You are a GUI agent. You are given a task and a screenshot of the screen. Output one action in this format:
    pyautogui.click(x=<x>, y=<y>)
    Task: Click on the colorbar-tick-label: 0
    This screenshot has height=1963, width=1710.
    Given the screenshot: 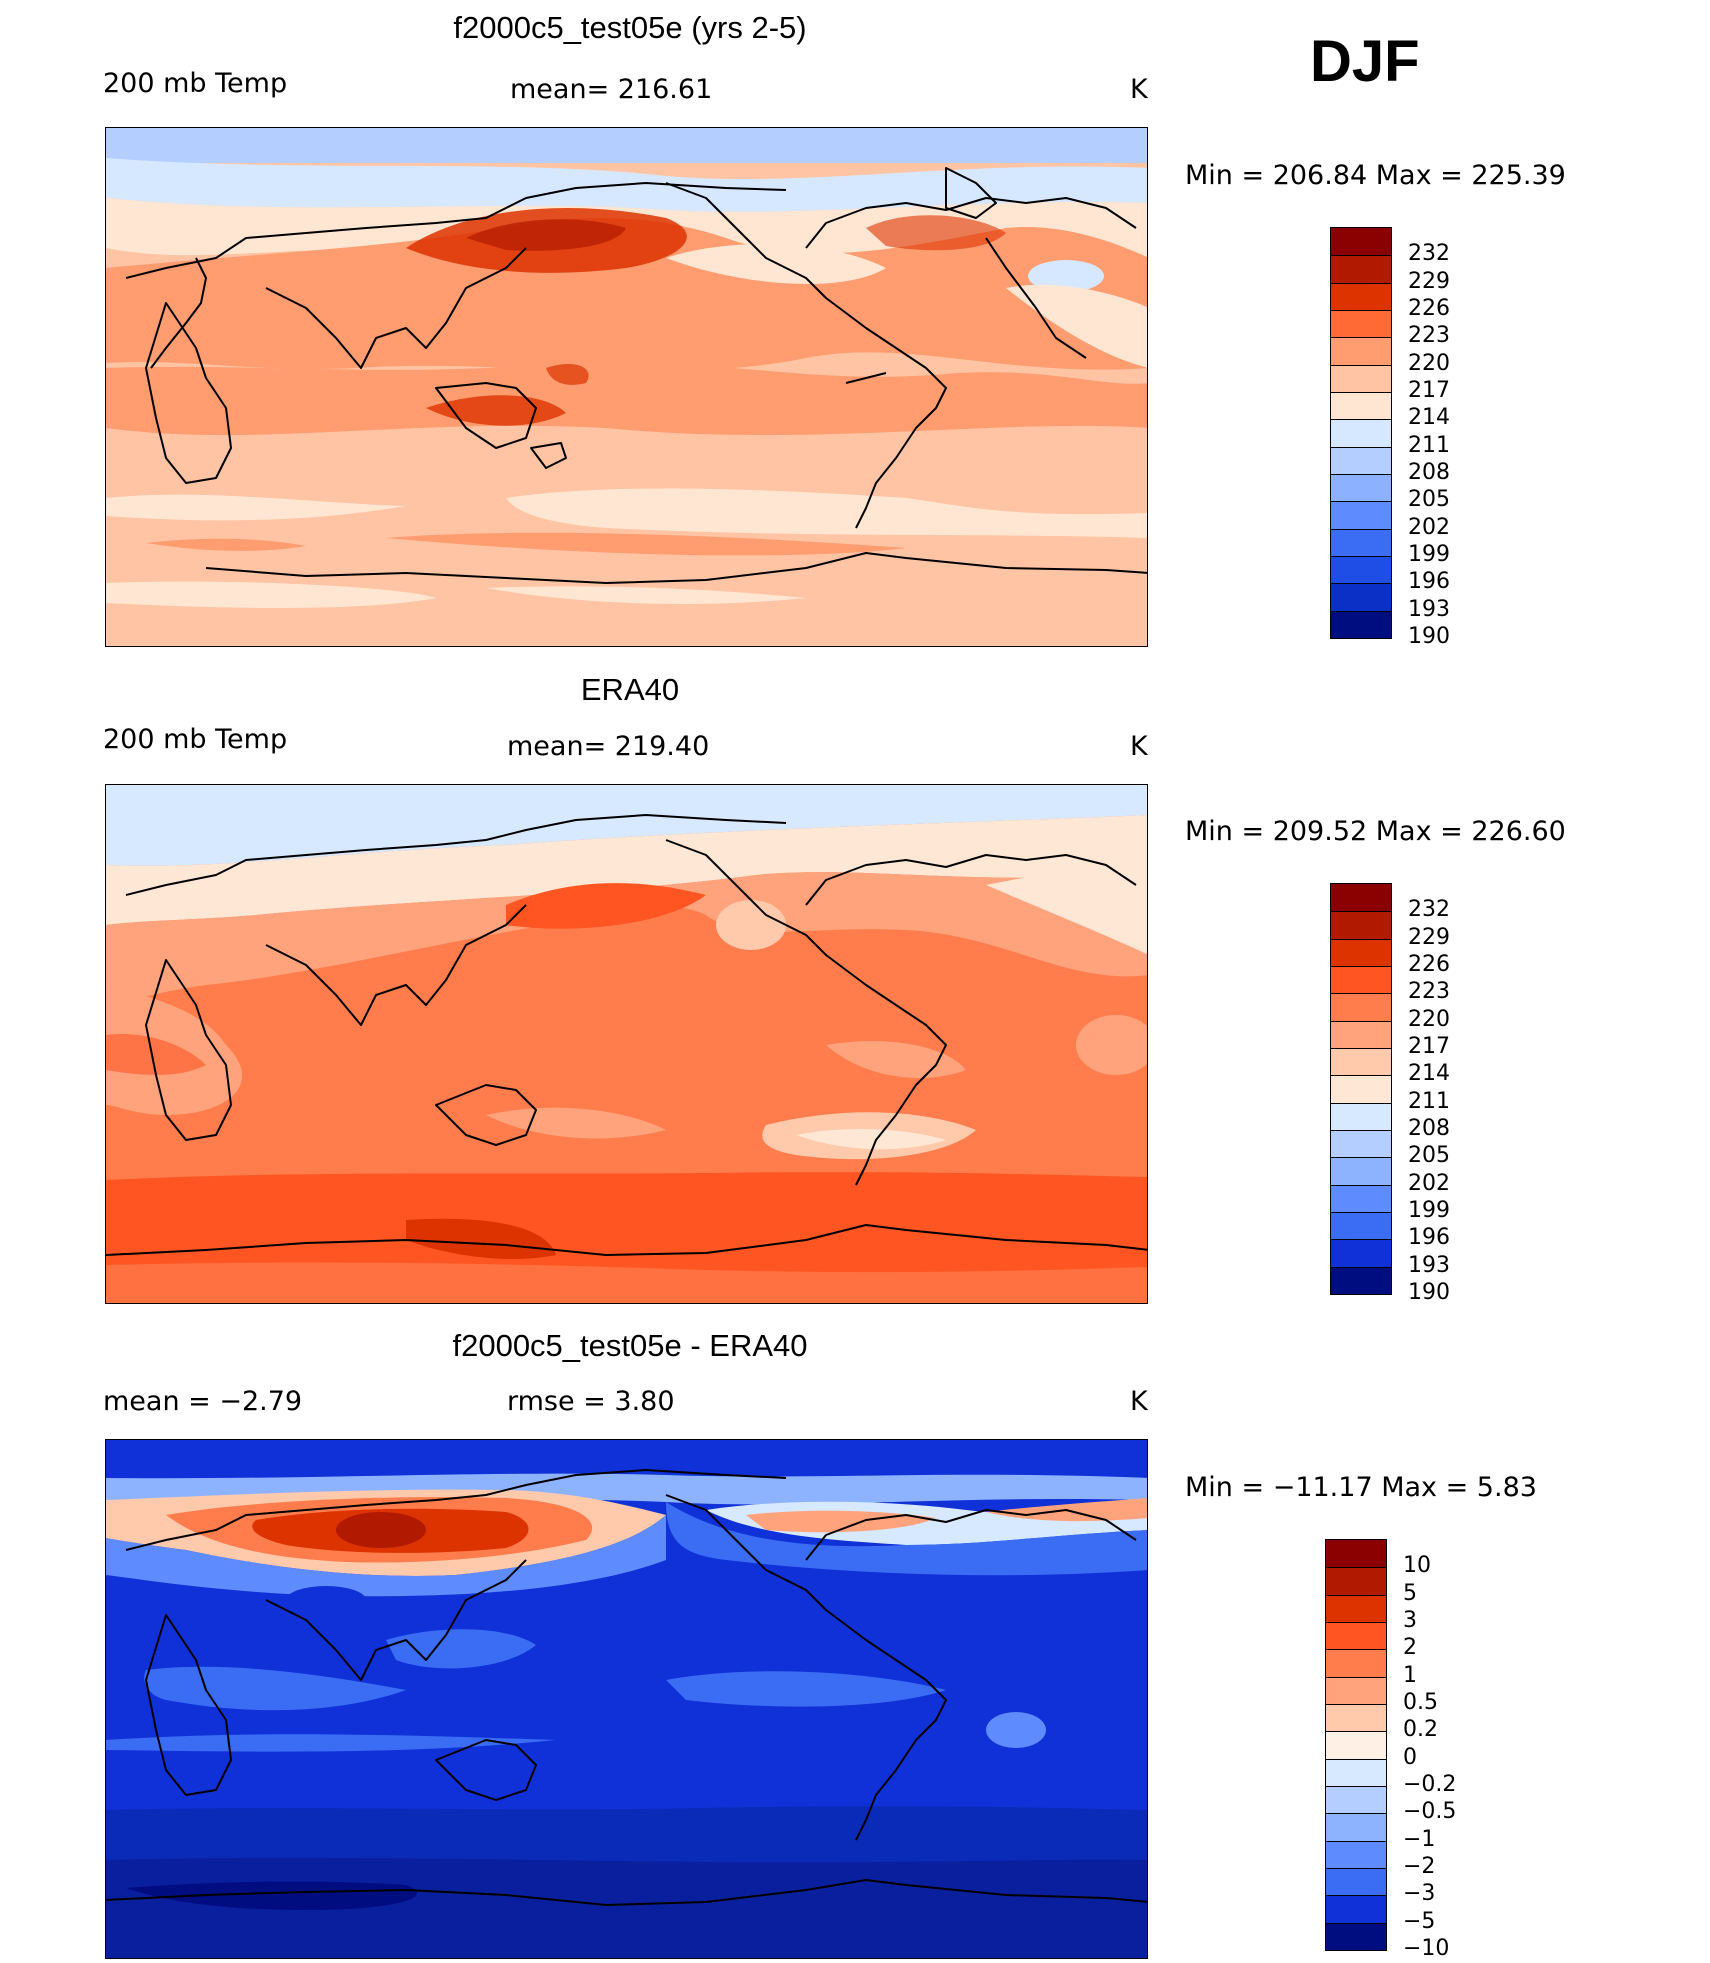 What is the action you would take?
    pyautogui.click(x=1410, y=1757)
    